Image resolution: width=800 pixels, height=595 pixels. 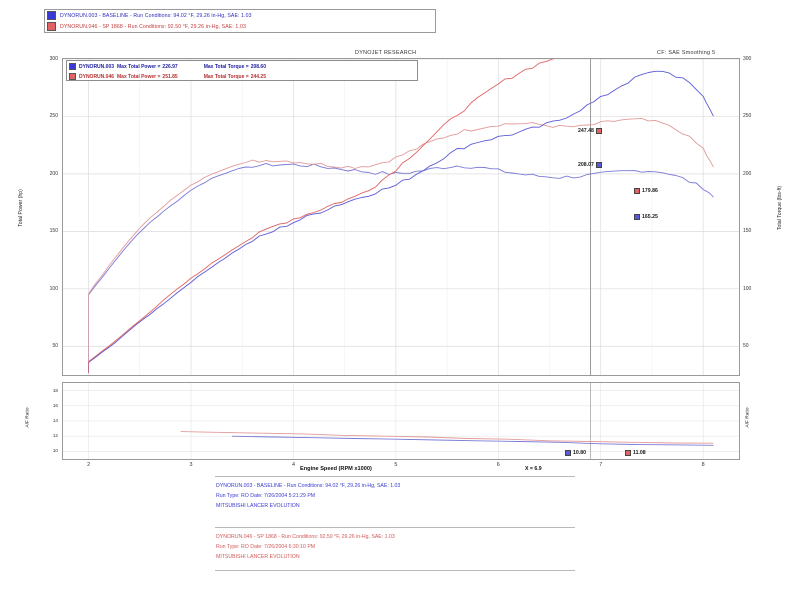 I want to click on callout-torque-red: 247.48, so click(x=590, y=131).